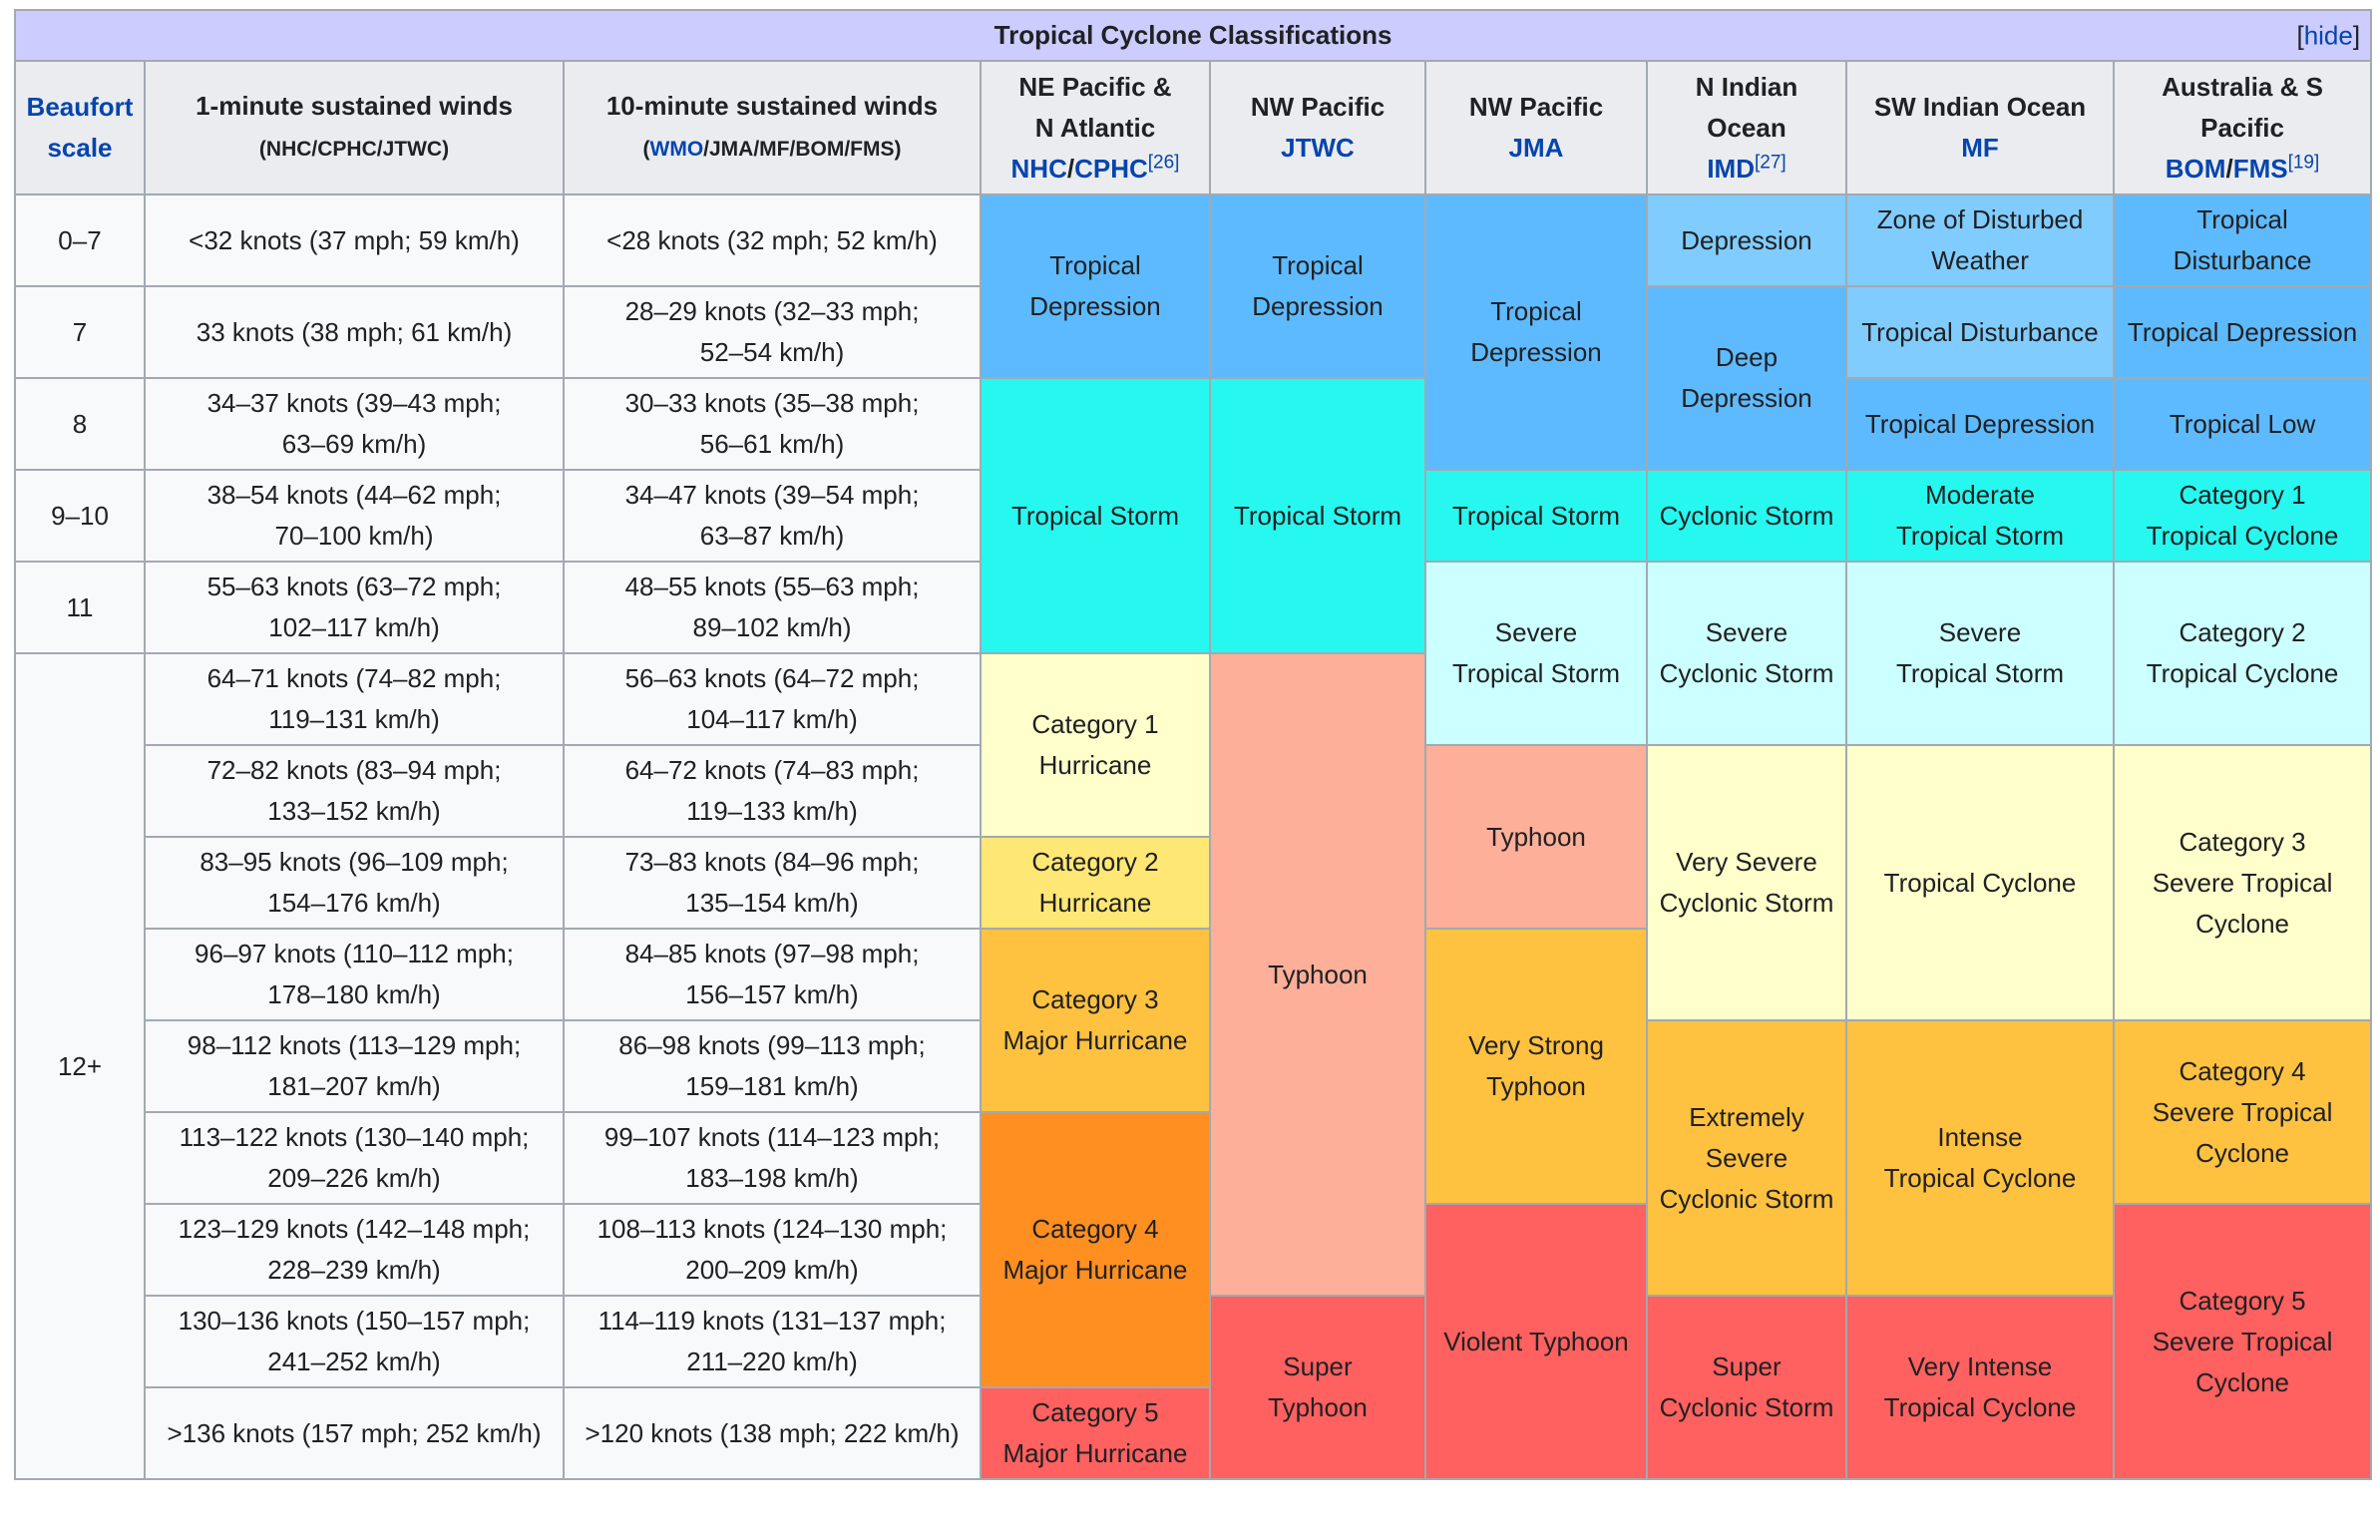  What do you see at coordinates (2303, 162) in the screenshot?
I see `reference-19-link: [19]` at bounding box center [2303, 162].